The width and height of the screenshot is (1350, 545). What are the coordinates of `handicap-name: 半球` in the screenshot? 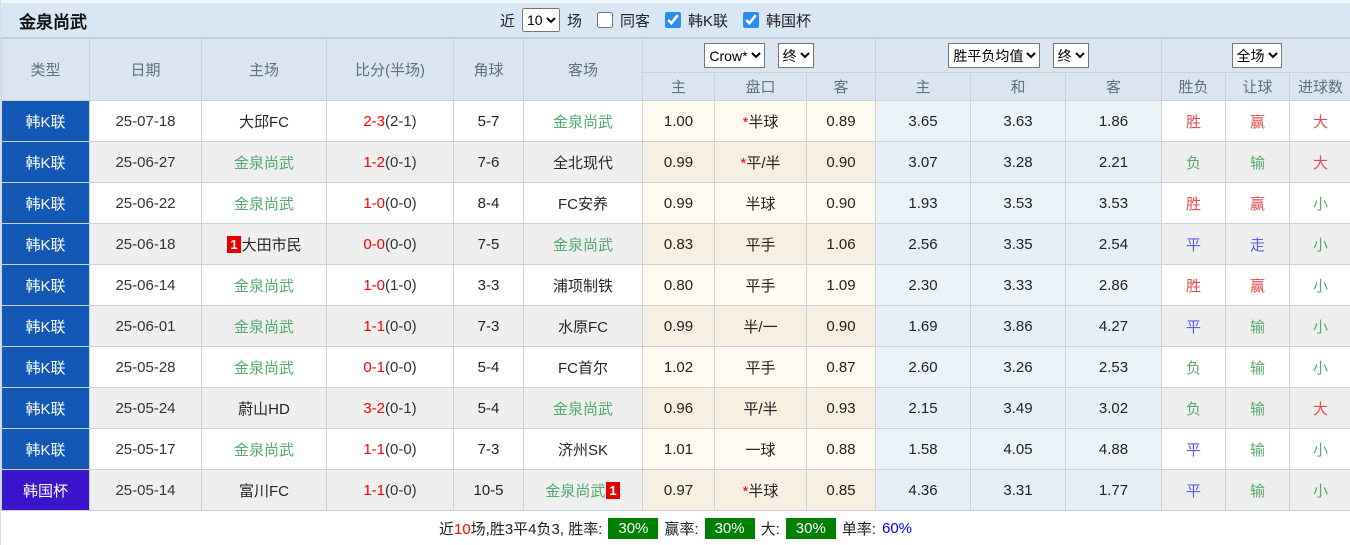 It's located at (760, 204).